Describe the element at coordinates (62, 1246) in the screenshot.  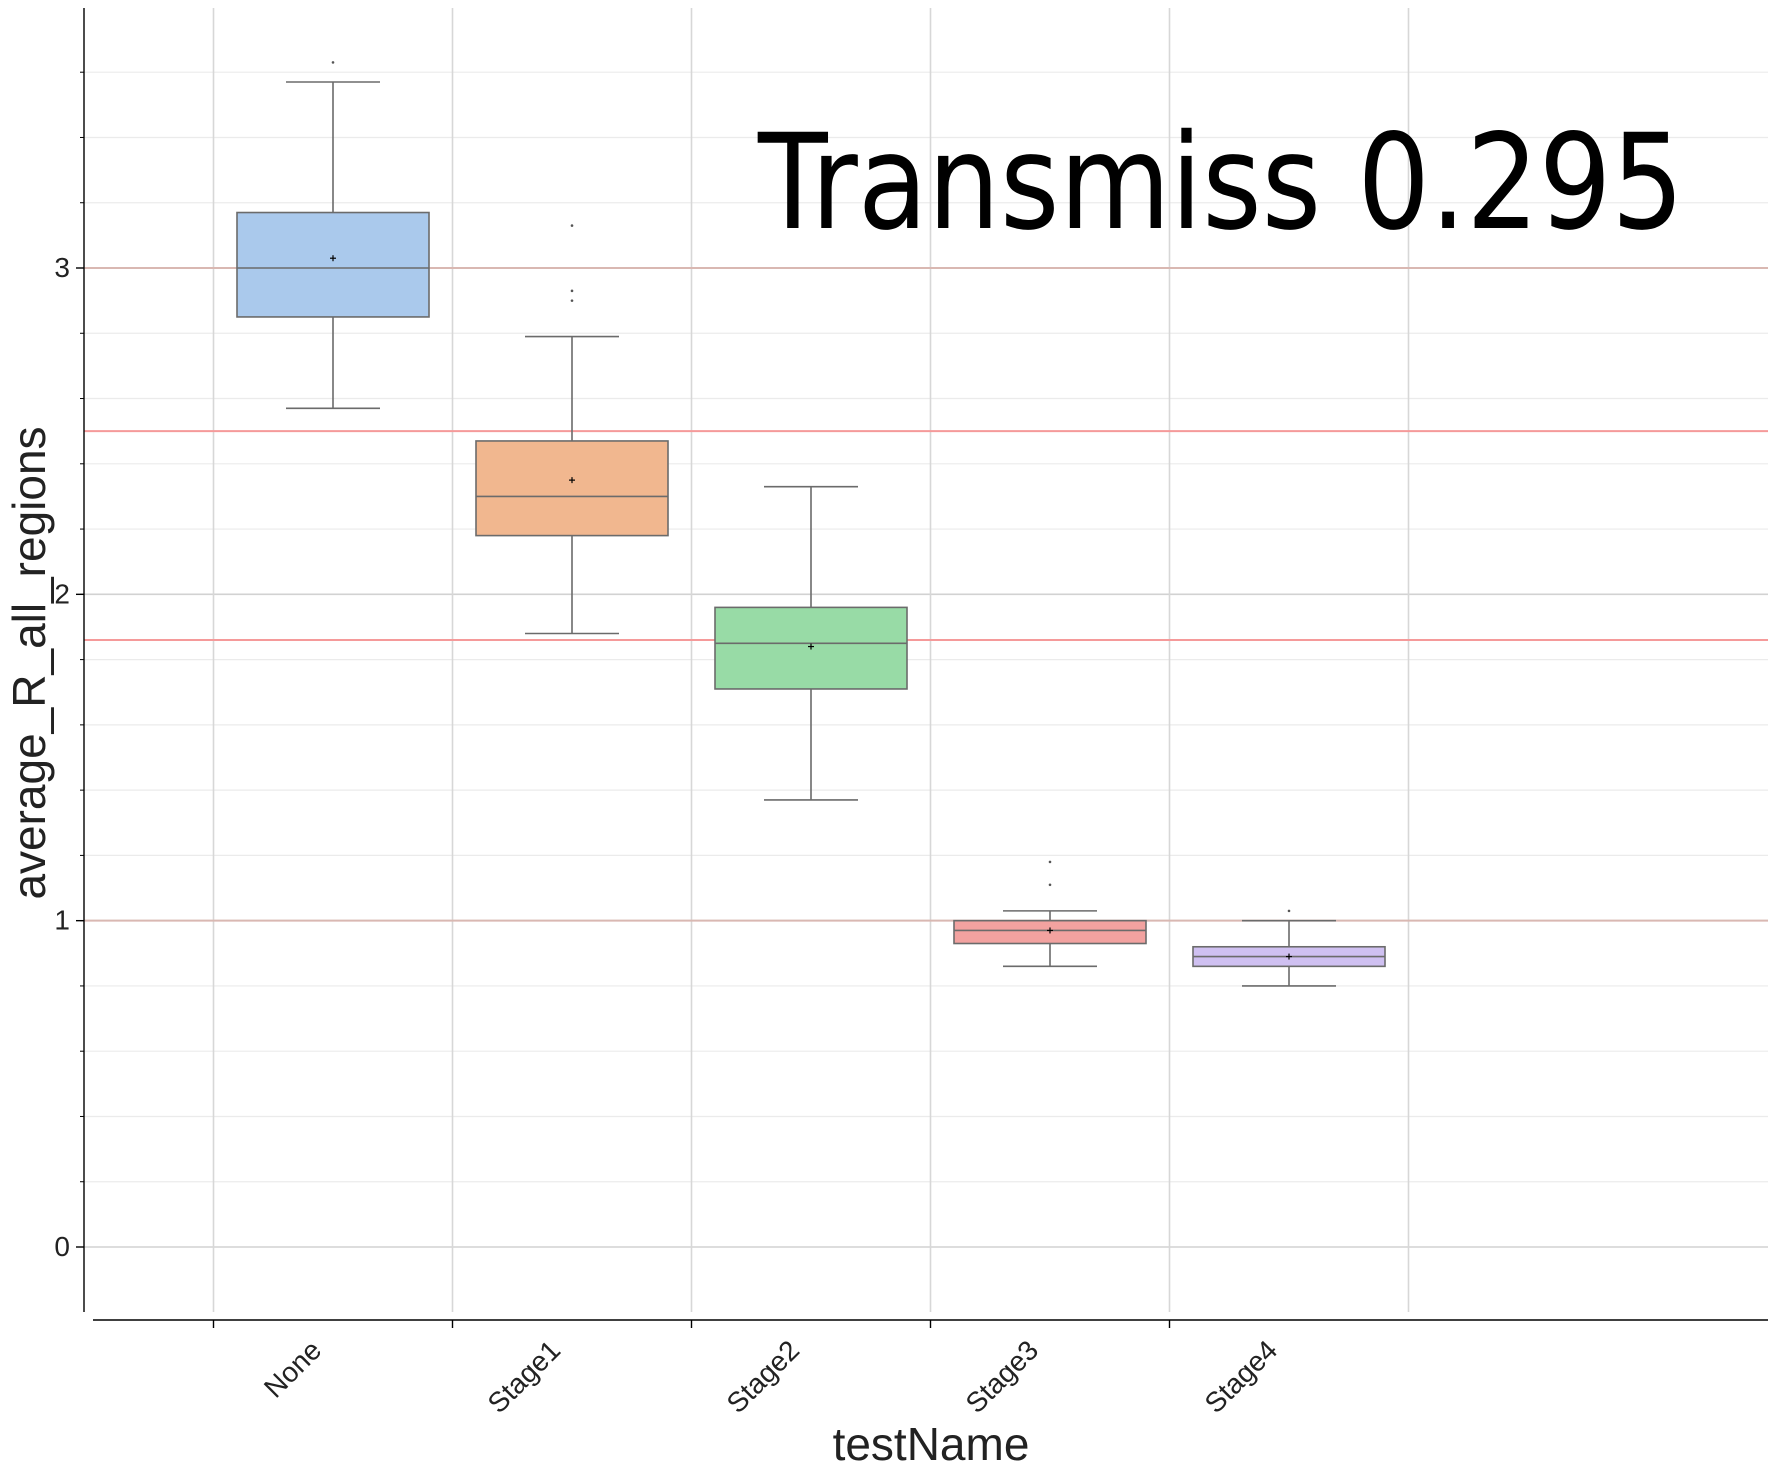
I see `y-tick-label: 0` at that location.